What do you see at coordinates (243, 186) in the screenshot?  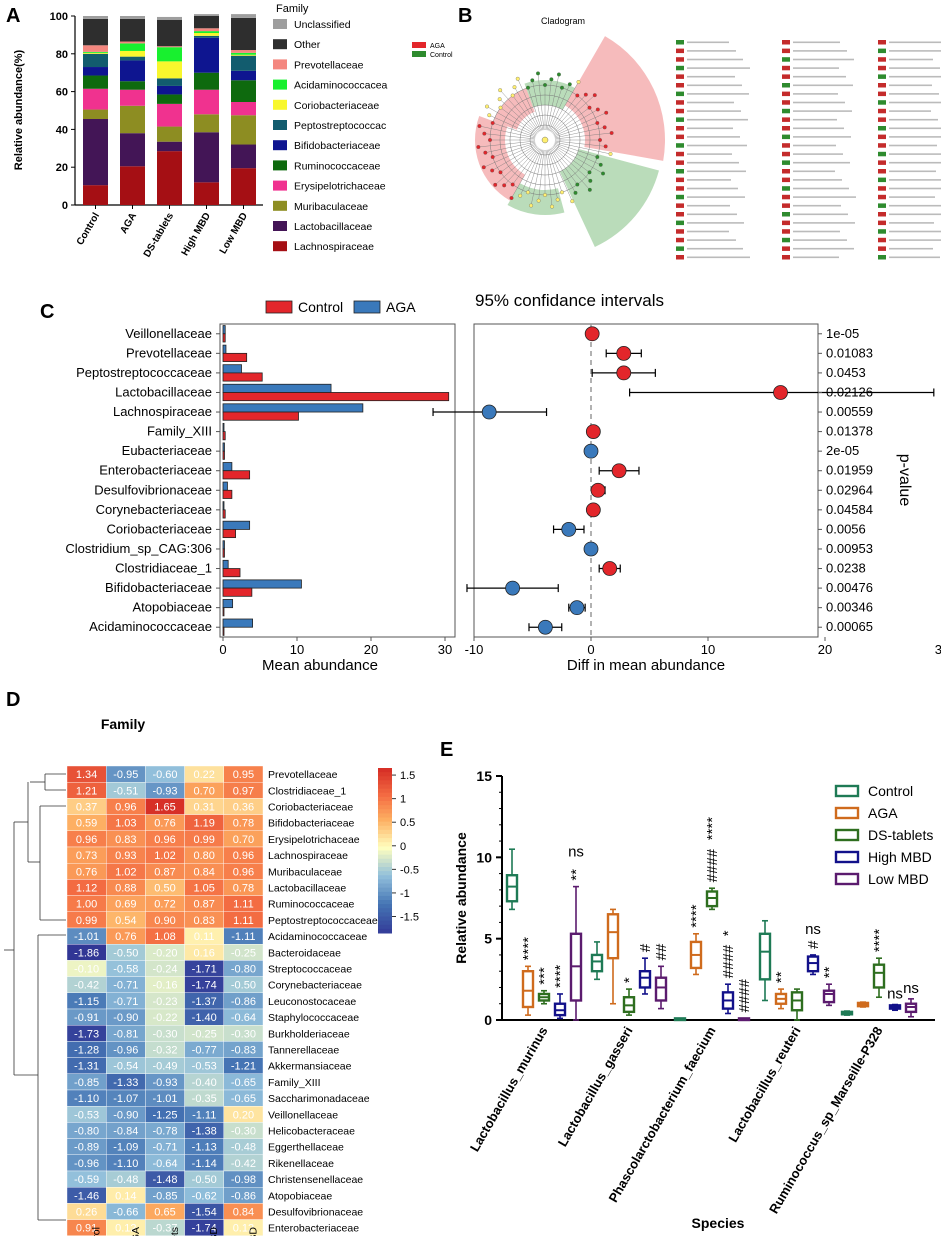 I see `a-bar-segment-lachnospiraceae` at bounding box center [243, 186].